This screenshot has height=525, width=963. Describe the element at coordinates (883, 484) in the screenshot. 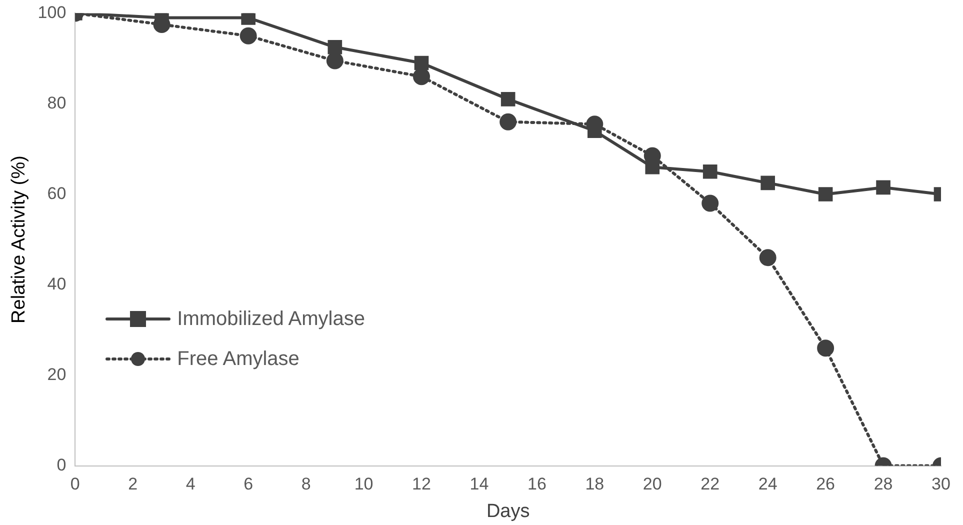

I see `x-tick-label: 28` at that location.